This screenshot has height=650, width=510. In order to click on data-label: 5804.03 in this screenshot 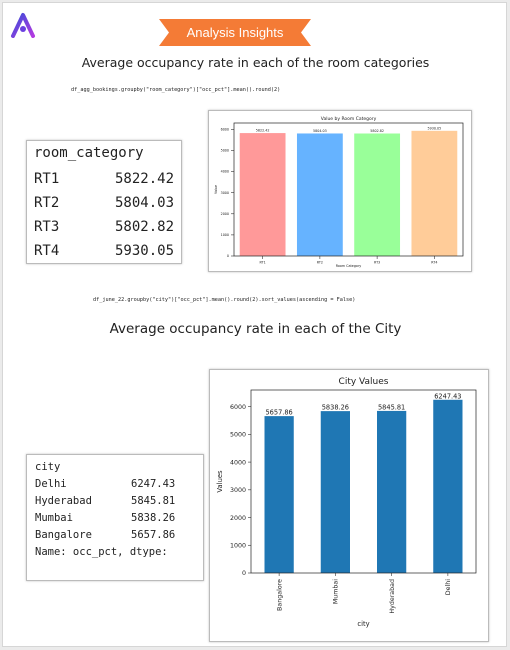, I will do `click(320, 131)`.